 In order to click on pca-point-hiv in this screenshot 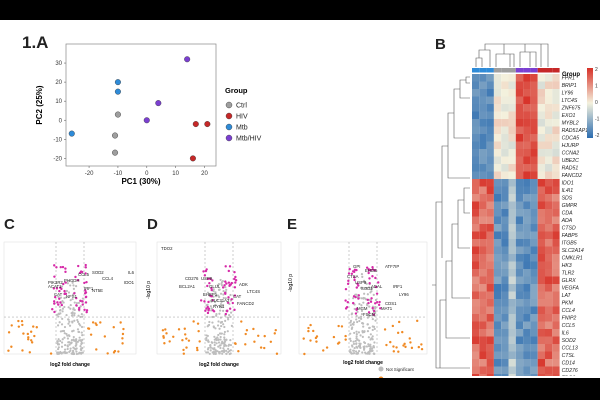, I will do `click(207, 124)`.